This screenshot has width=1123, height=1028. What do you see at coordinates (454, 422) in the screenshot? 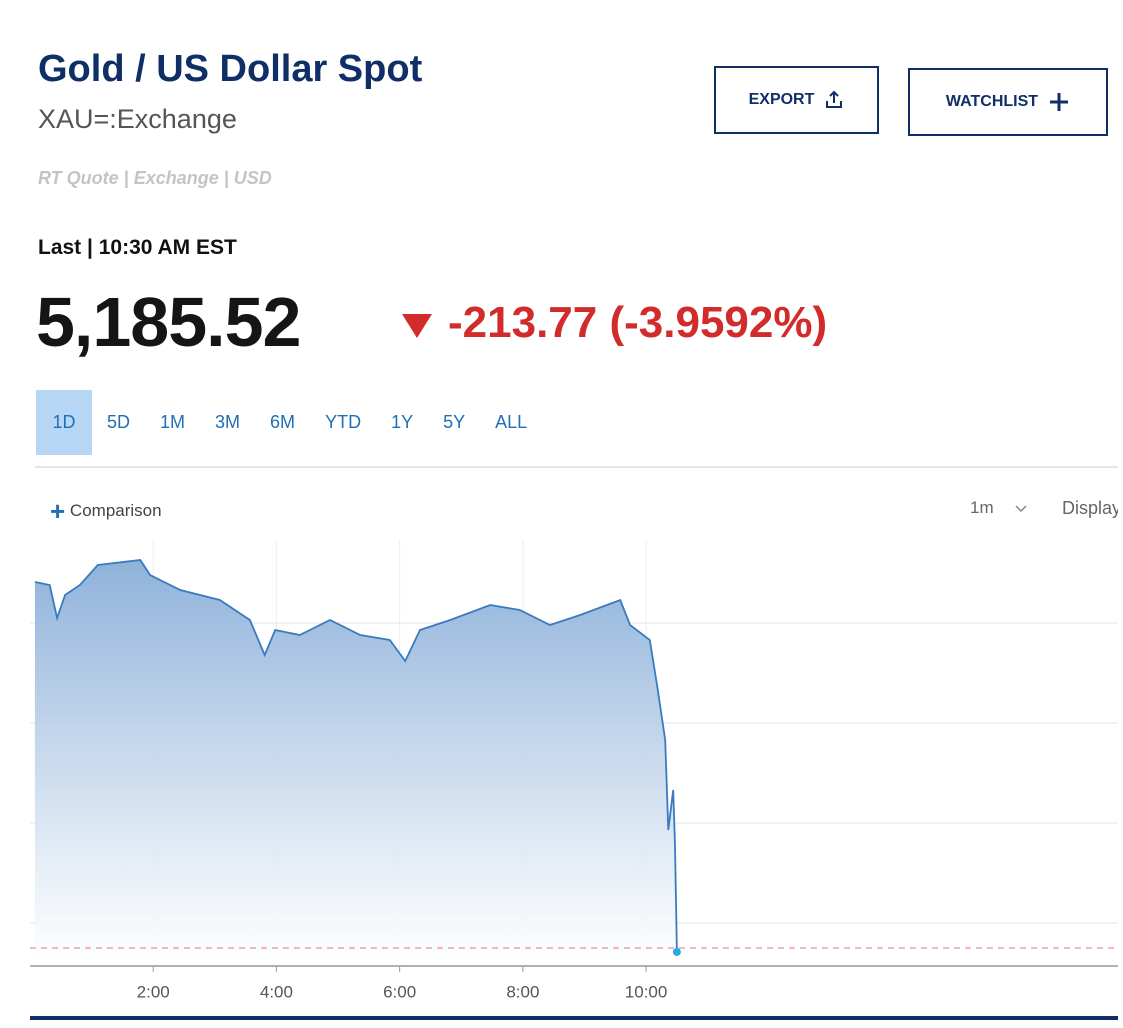
I see `range-tab: 5Y` at bounding box center [454, 422].